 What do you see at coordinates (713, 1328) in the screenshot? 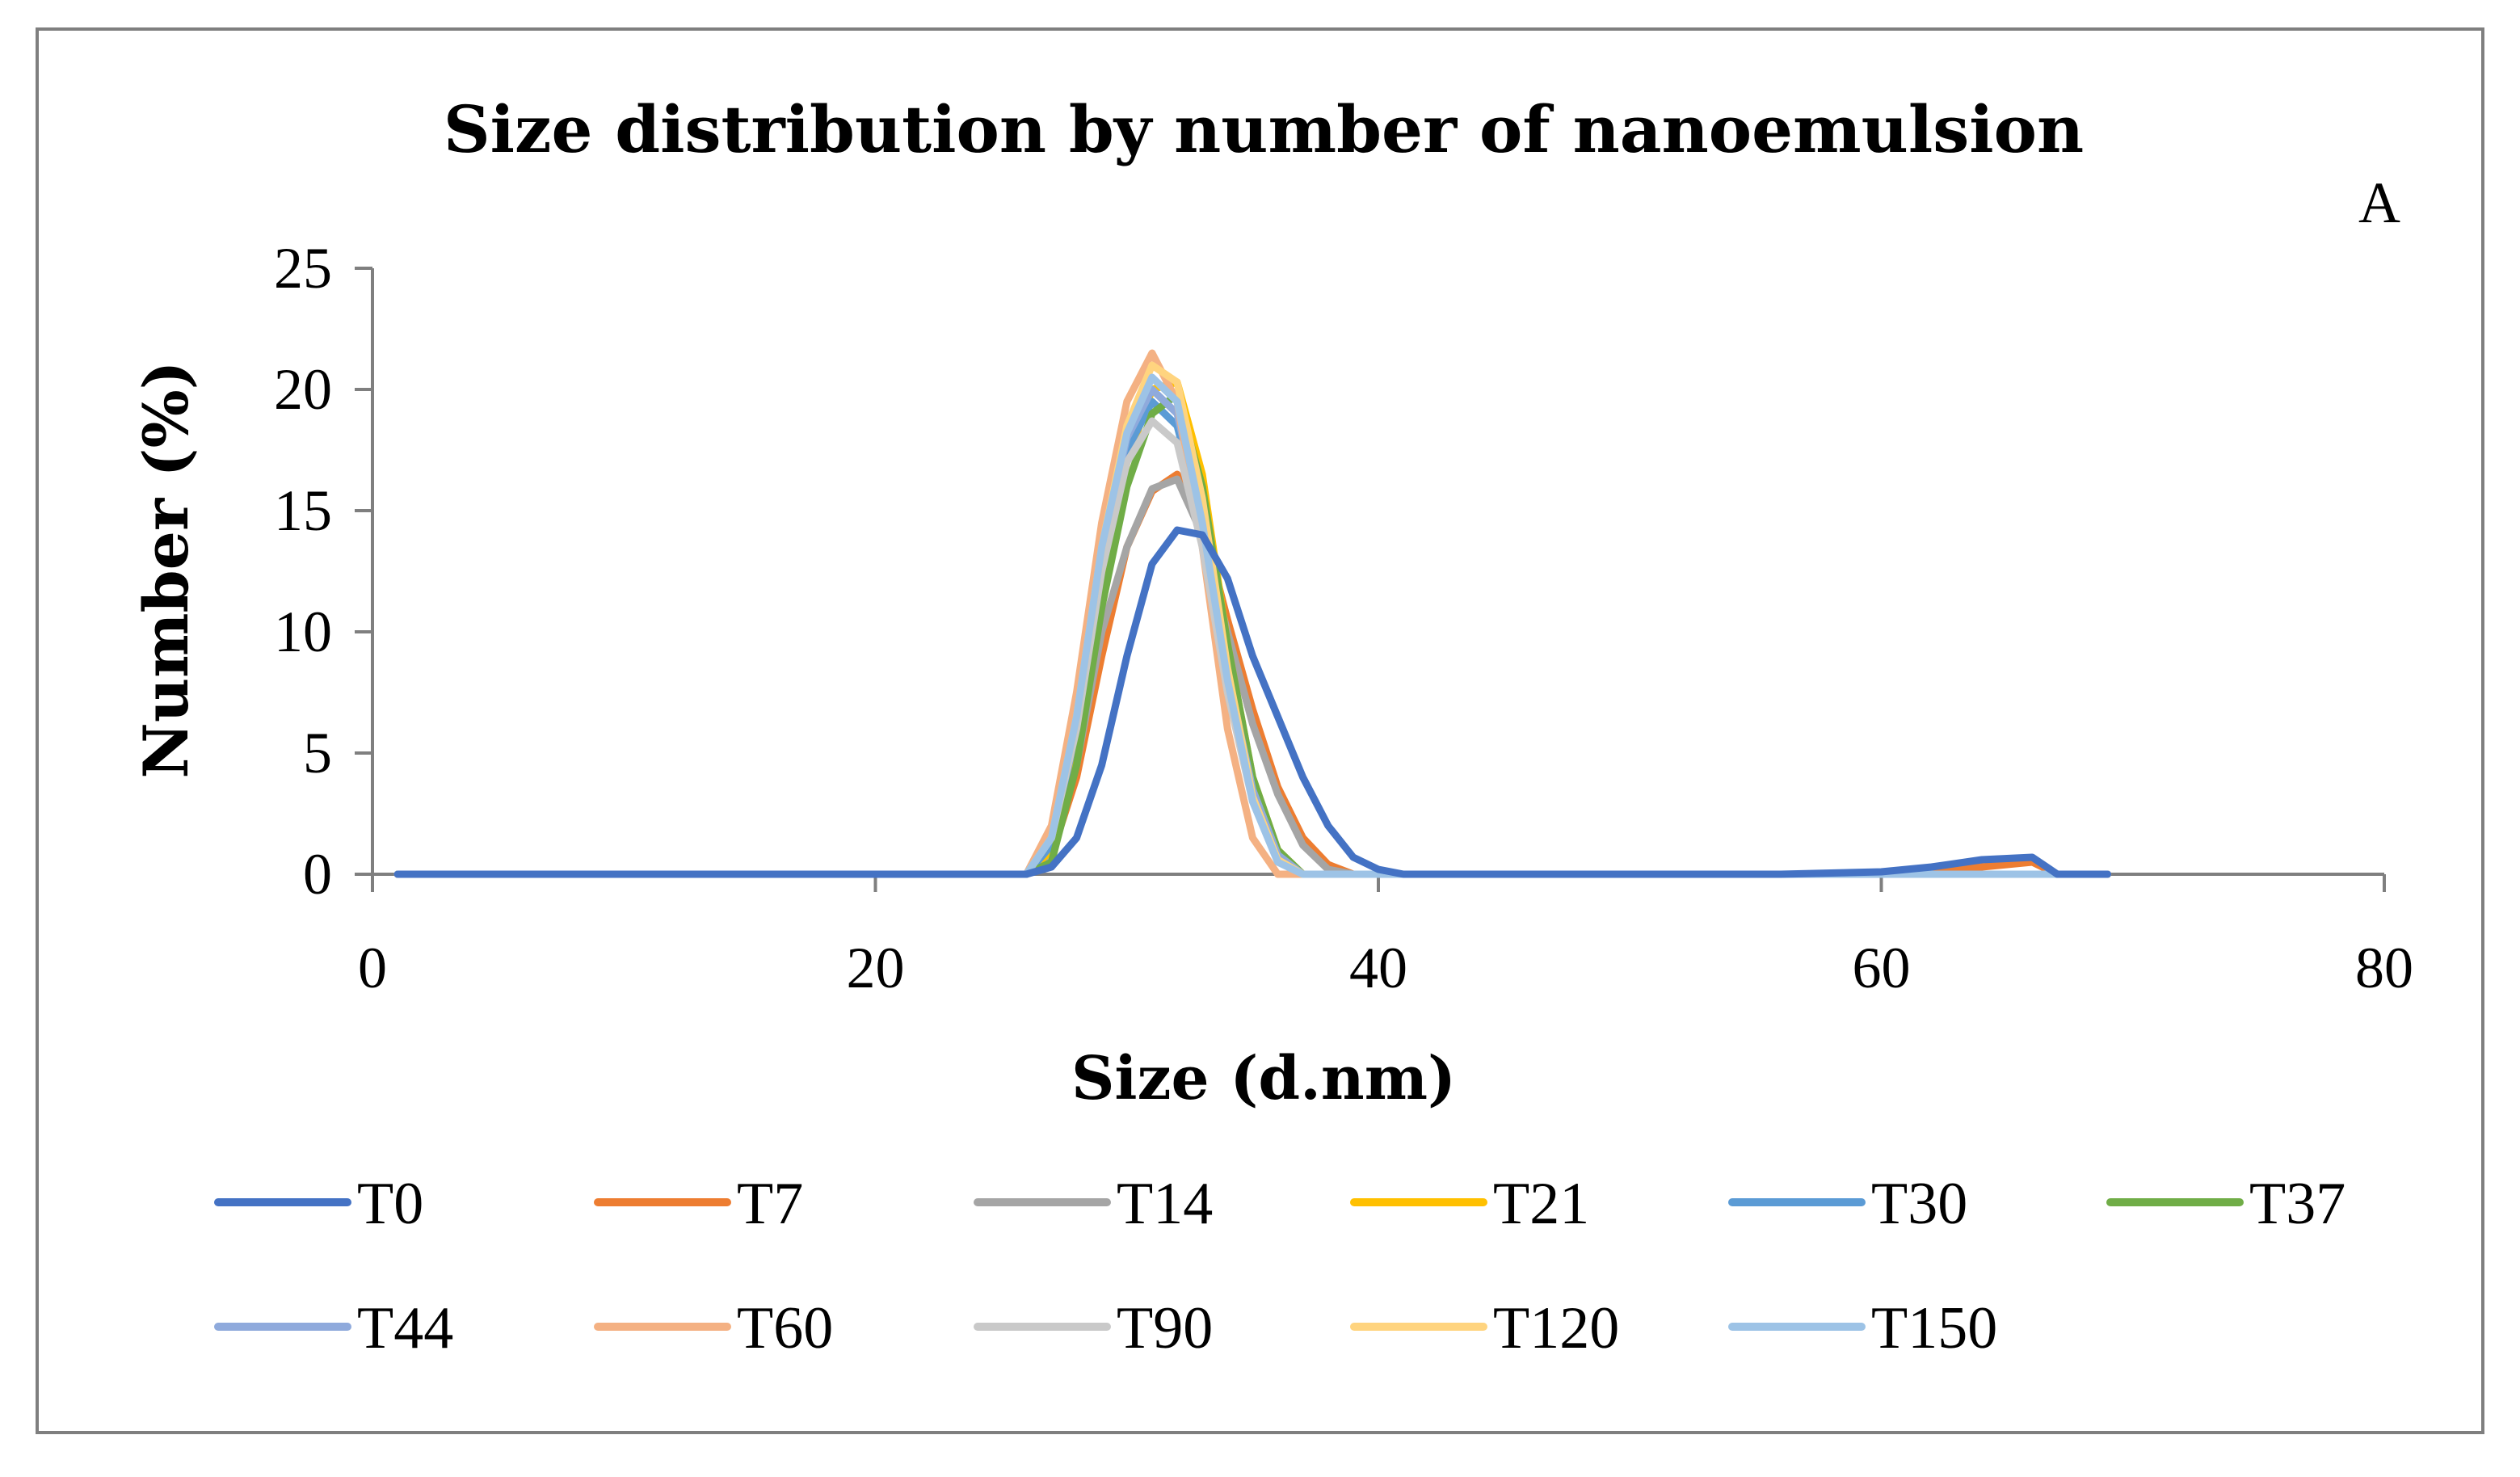
I see `legend-item-t60: T60` at bounding box center [713, 1328].